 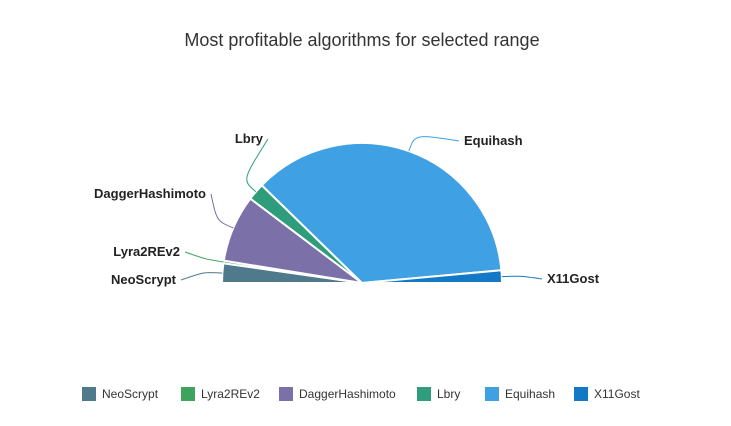 I want to click on connector-neoscrypt, so click(x=201, y=276).